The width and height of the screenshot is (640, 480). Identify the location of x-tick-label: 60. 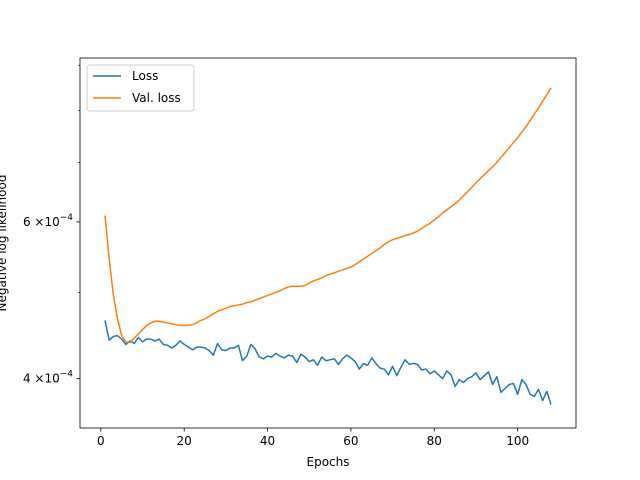
(350, 441).